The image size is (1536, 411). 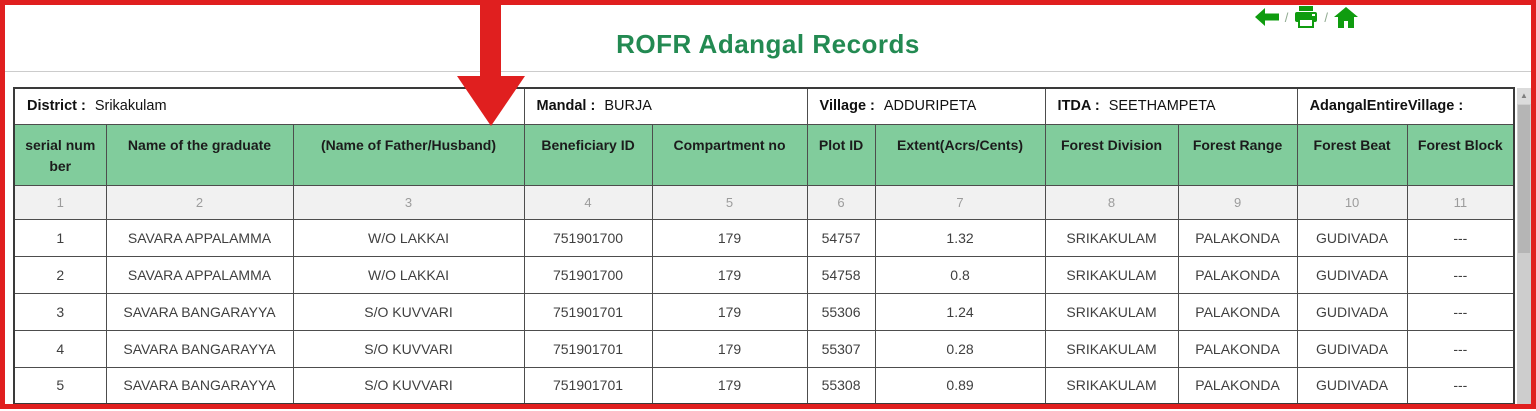 I want to click on column-number-cell: 2, so click(x=199, y=202).